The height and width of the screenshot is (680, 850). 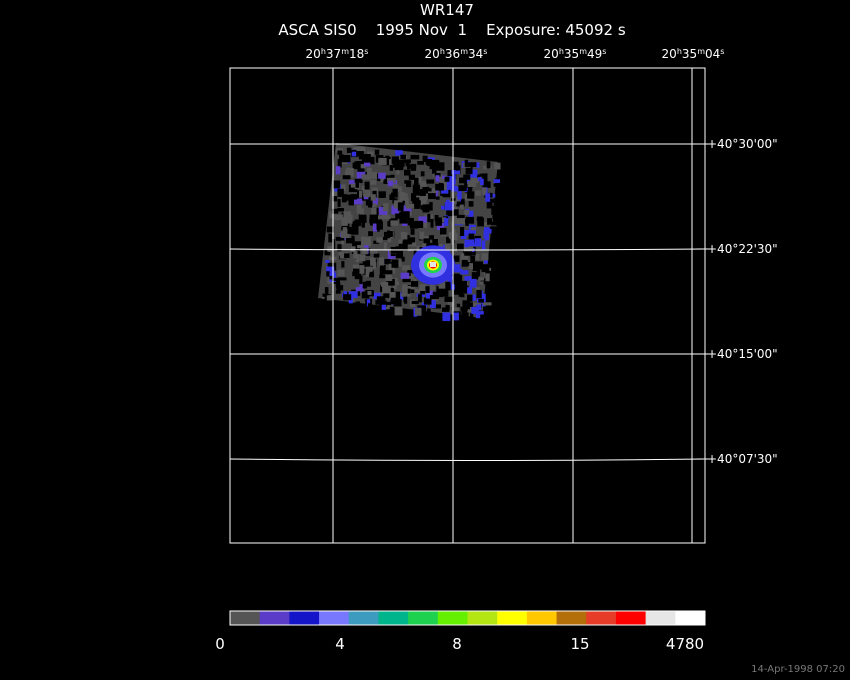 What do you see at coordinates (433, 264) in the screenshot?
I see `source-core` at bounding box center [433, 264].